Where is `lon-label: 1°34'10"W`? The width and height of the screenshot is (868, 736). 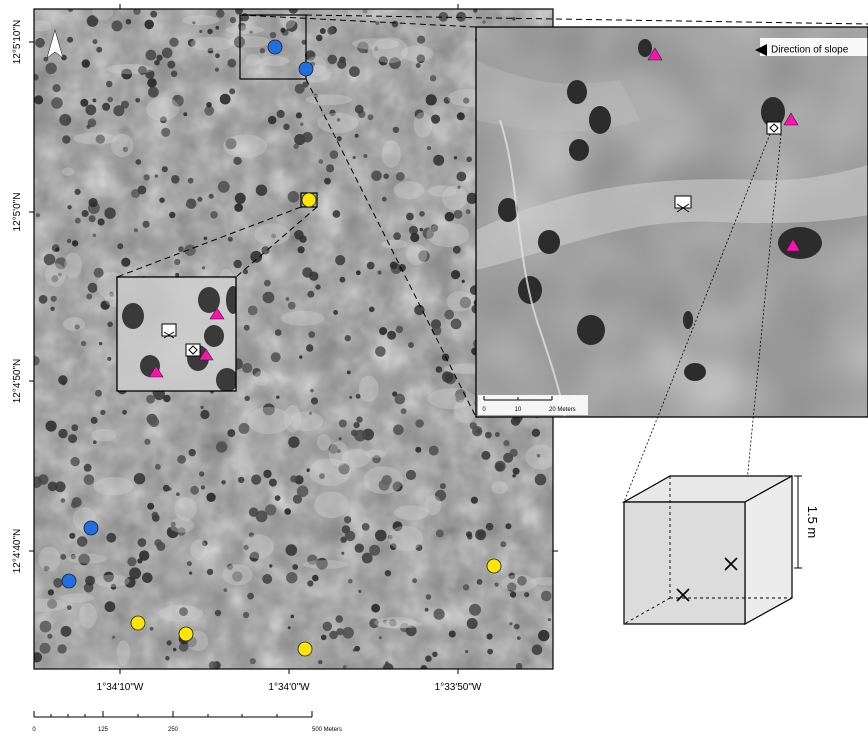
lon-label: 1°34'10"W is located at coordinates (120, 687).